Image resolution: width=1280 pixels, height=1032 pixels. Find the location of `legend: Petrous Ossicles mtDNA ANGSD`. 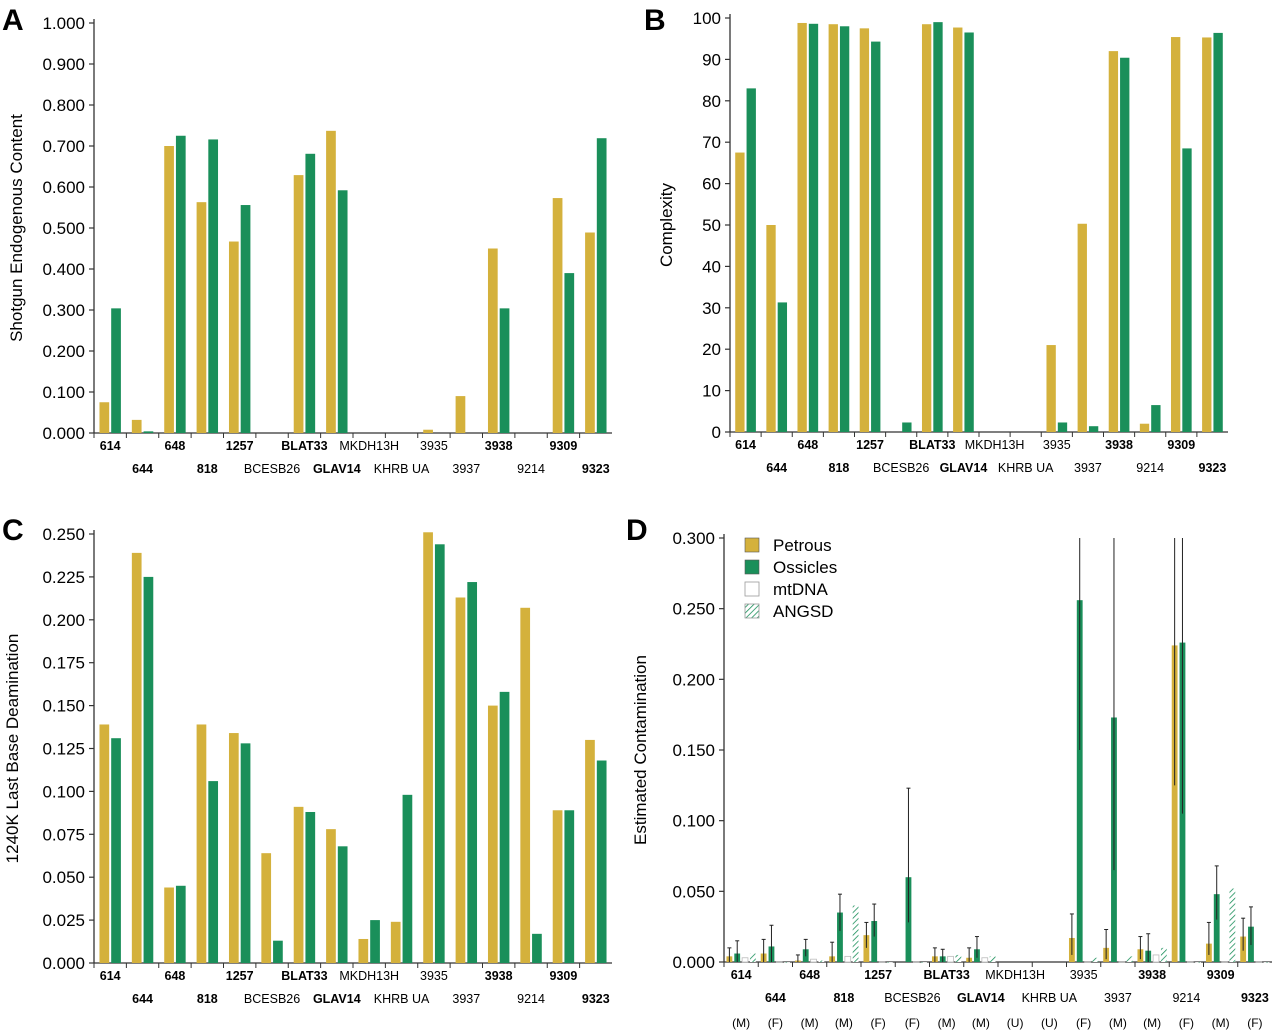

legend: Petrous Ossicles mtDNA ANGSD is located at coordinates (790, 578).